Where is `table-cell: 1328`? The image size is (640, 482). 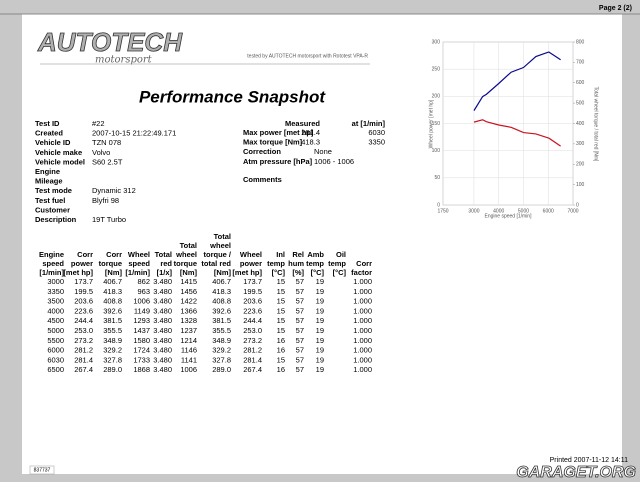 table-cell: 1328 is located at coordinates (188, 320).